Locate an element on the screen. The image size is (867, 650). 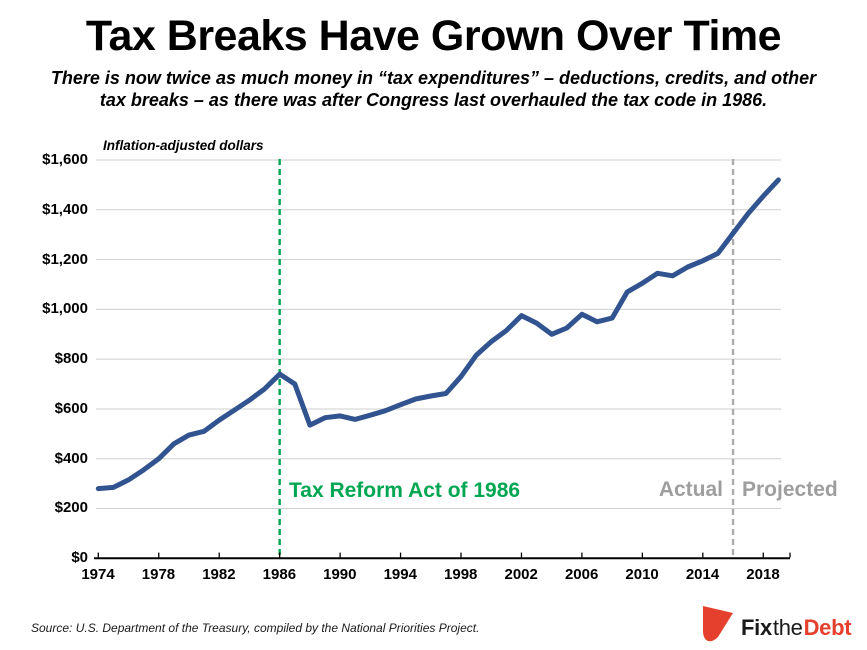
x-axis-tick-label: 2002 is located at coordinates (521, 574).